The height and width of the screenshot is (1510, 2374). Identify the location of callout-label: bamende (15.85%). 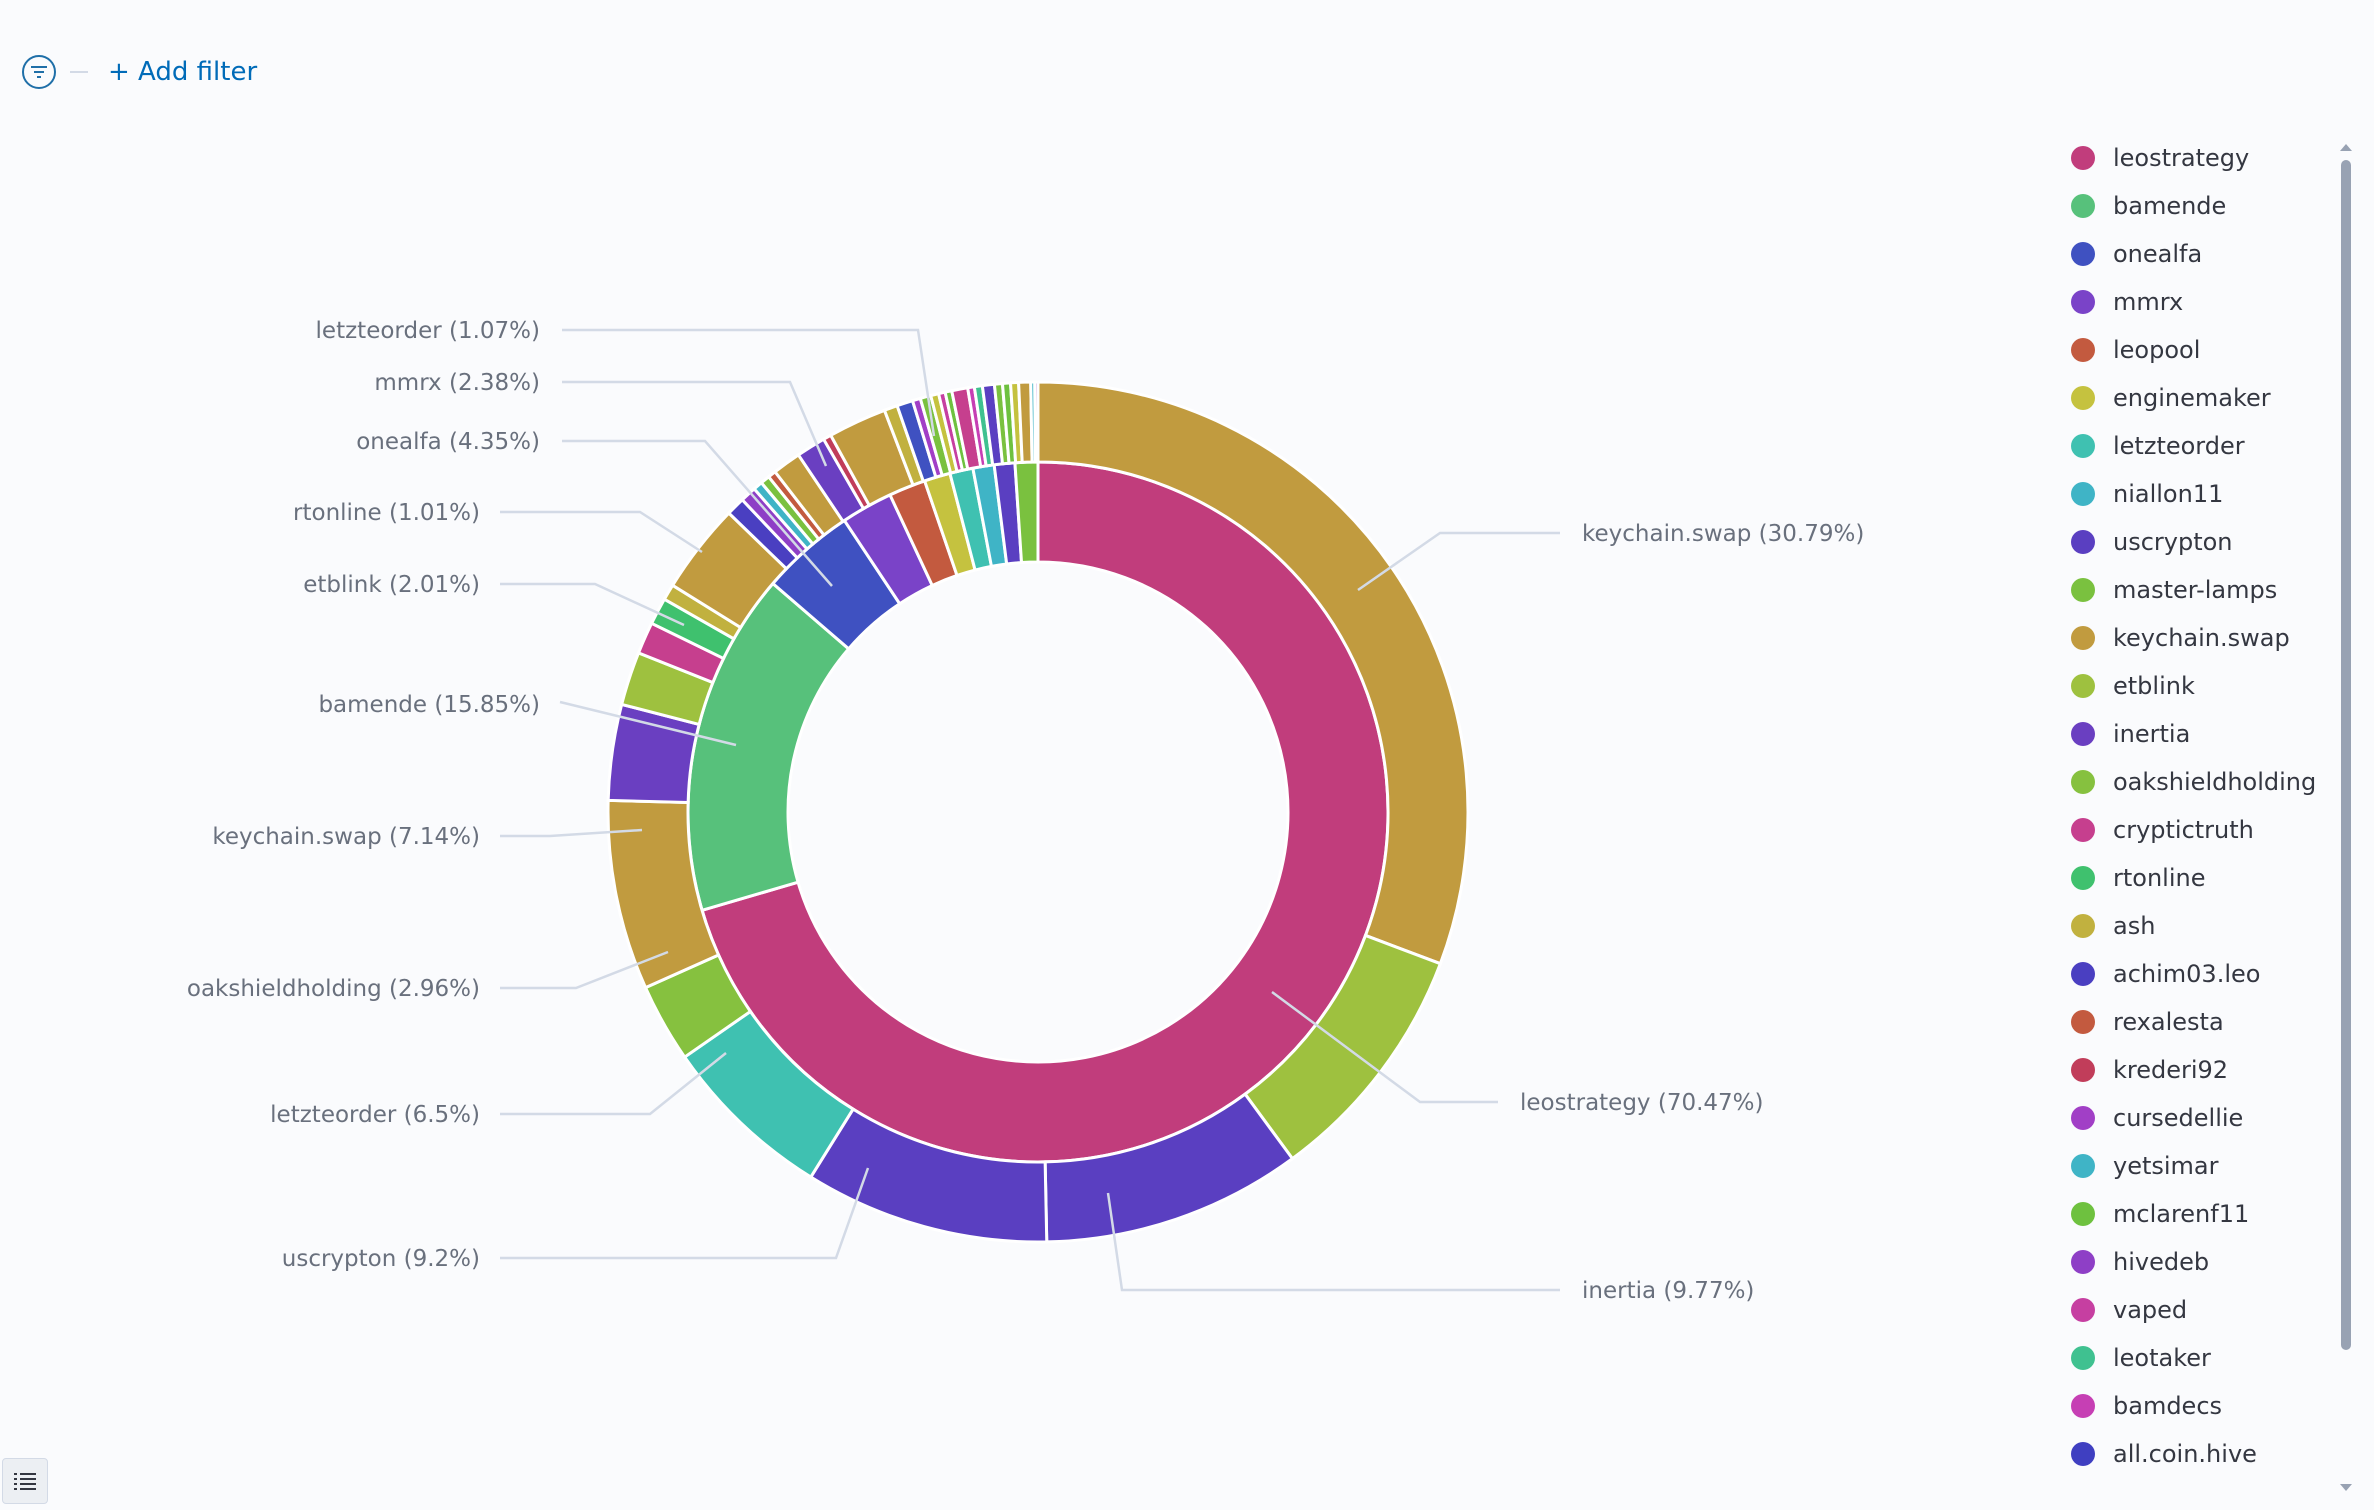
(429, 705).